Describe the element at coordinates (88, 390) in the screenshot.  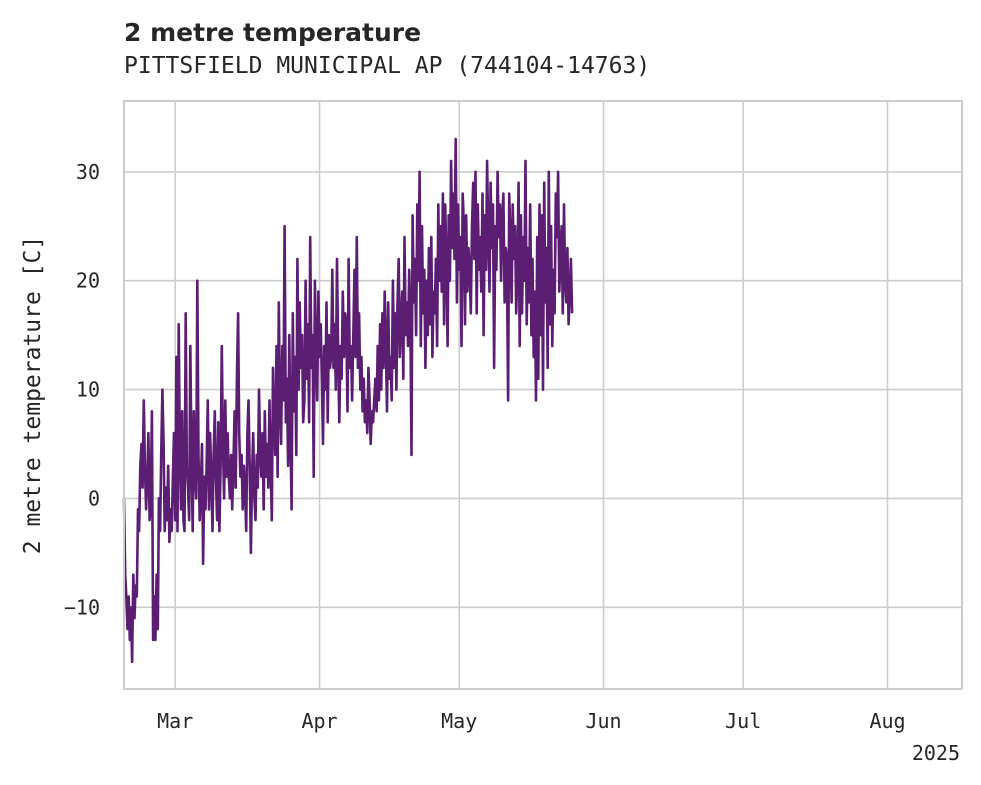
I see `y-tick-label: 10` at that location.